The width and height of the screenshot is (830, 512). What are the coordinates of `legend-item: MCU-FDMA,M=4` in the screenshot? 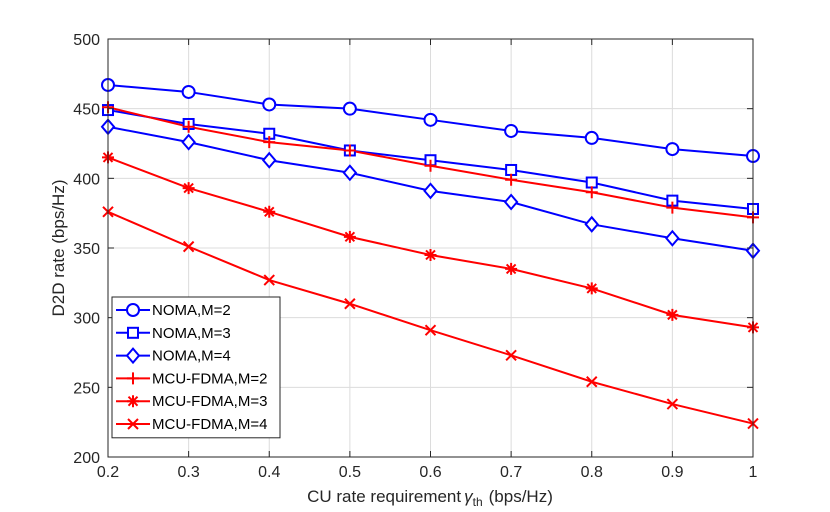 It's located at (191, 424).